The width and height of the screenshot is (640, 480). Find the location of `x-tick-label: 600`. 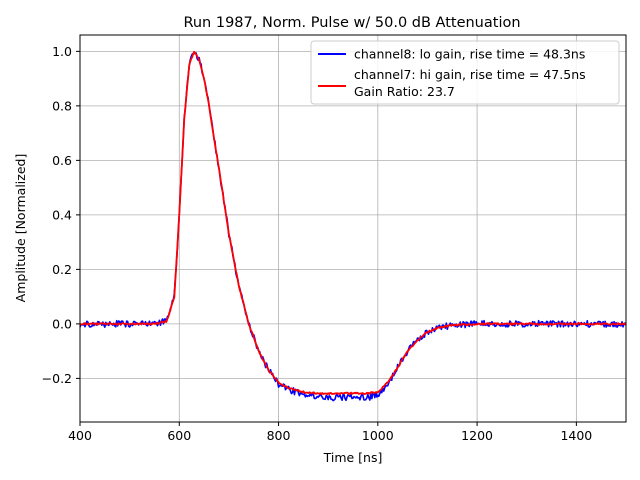

x-tick-label: 600 is located at coordinates (179, 435).